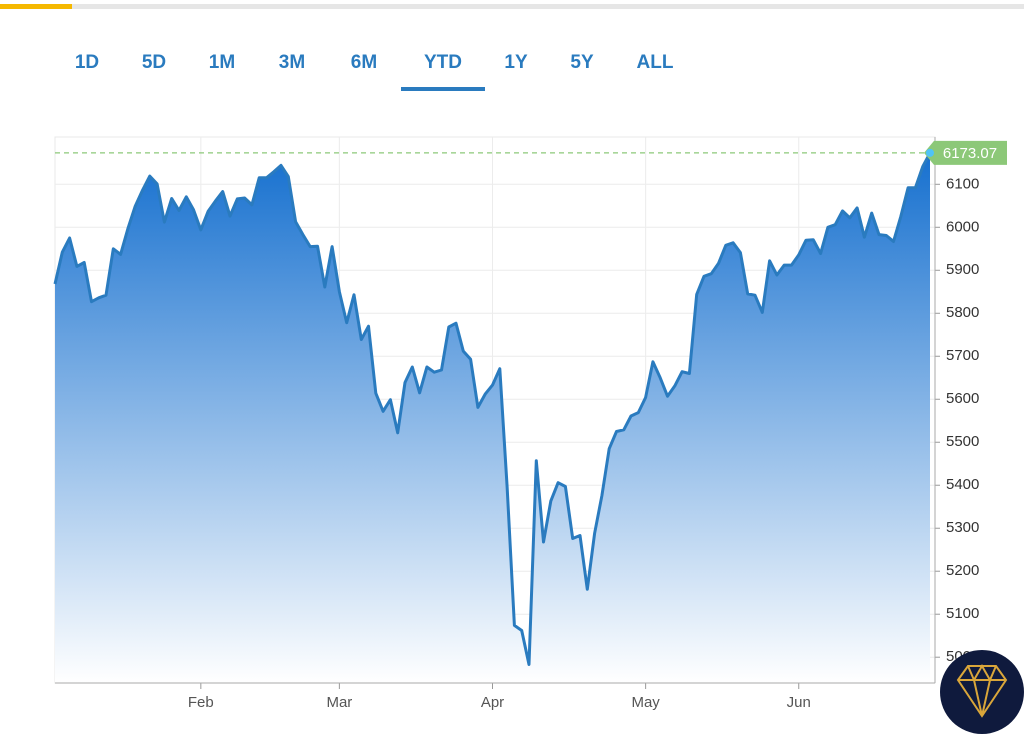 This screenshot has height=734, width=1024. Describe the element at coordinates (582, 62) in the screenshot. I see `range-tab: 5Y` at that location.